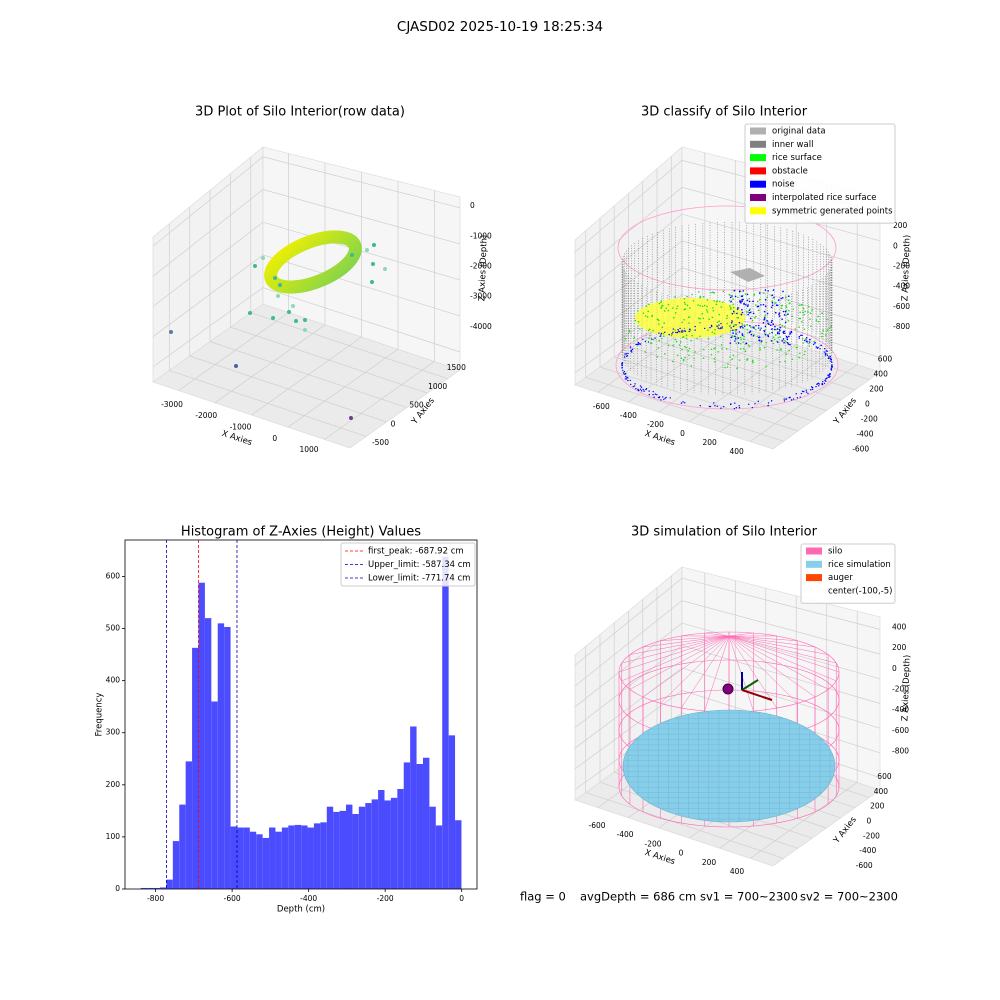 The image size is (1000, 1000). I want to click on x-tick-label: 1000, so click(308, 449).